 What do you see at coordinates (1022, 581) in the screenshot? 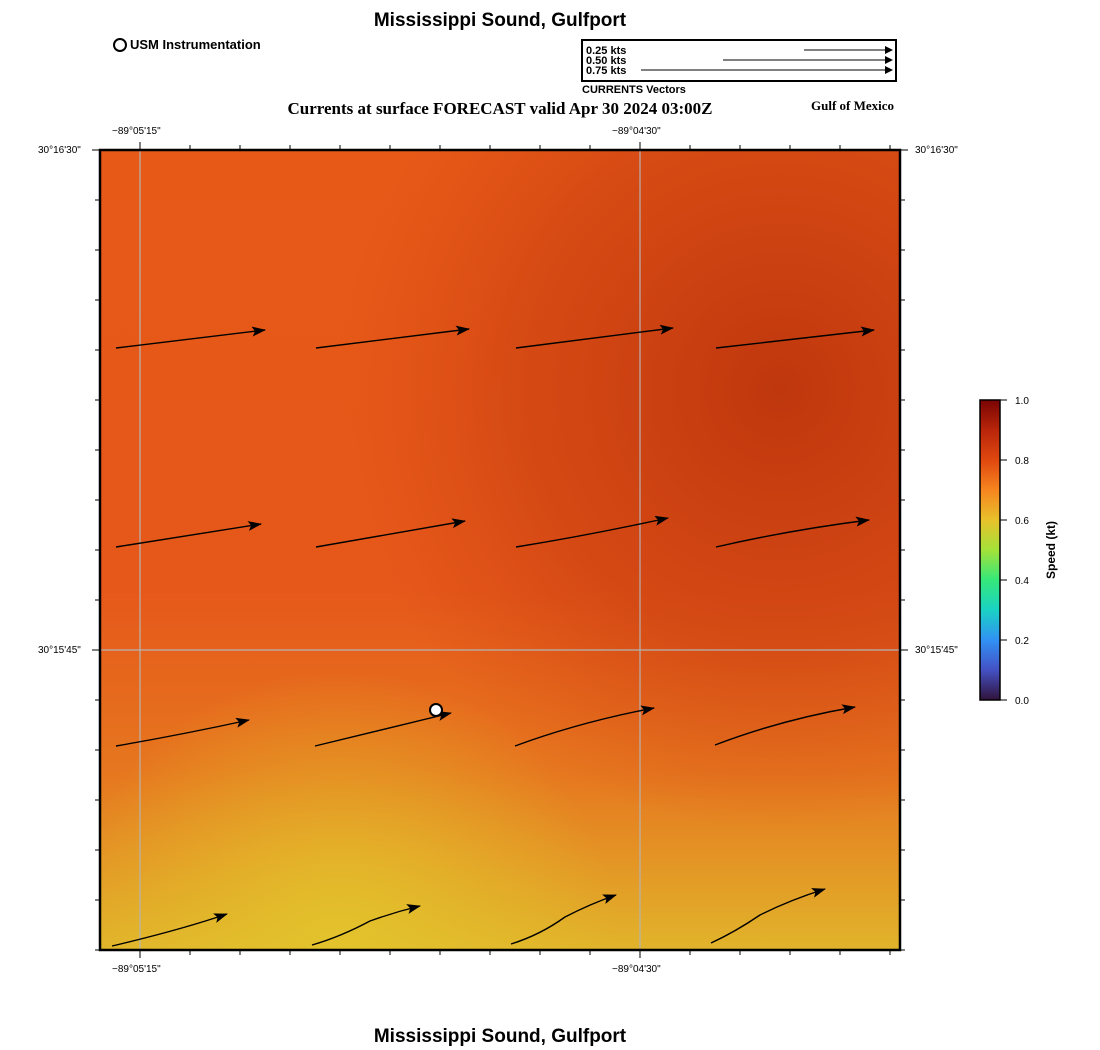
I see `colorbar-tick-label: 0.4` at bounding box center [1022, 581].